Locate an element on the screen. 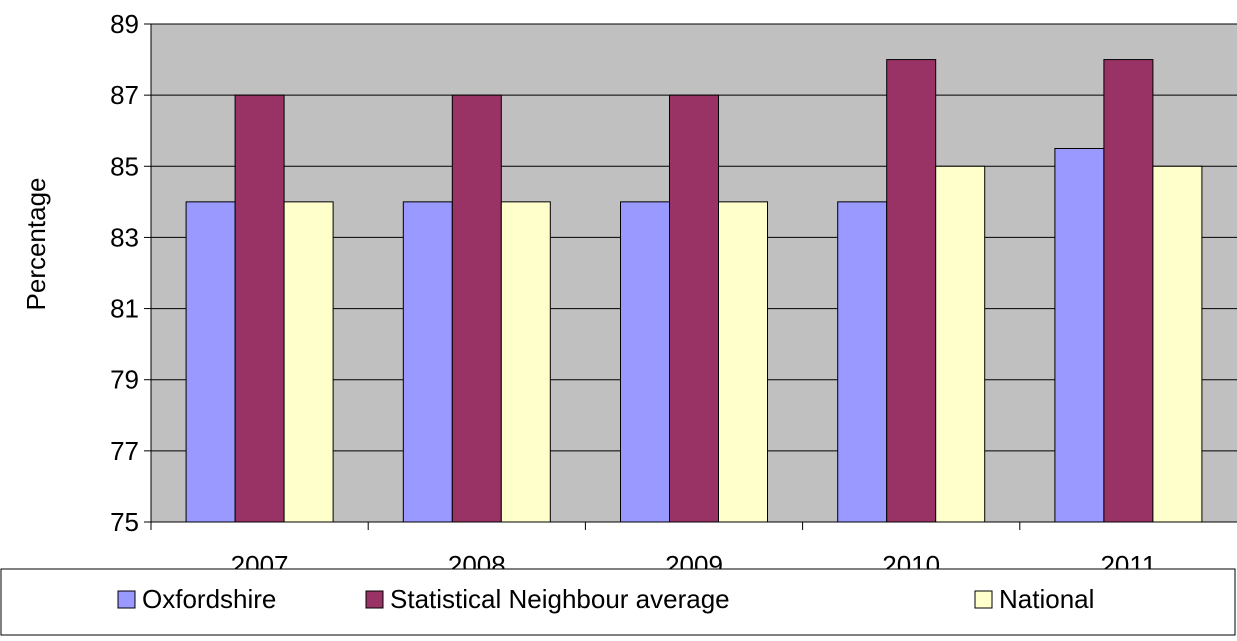 This screenshot has width=1237, height=641. y-tick-label: 83 is located at coordinates (124, 237).